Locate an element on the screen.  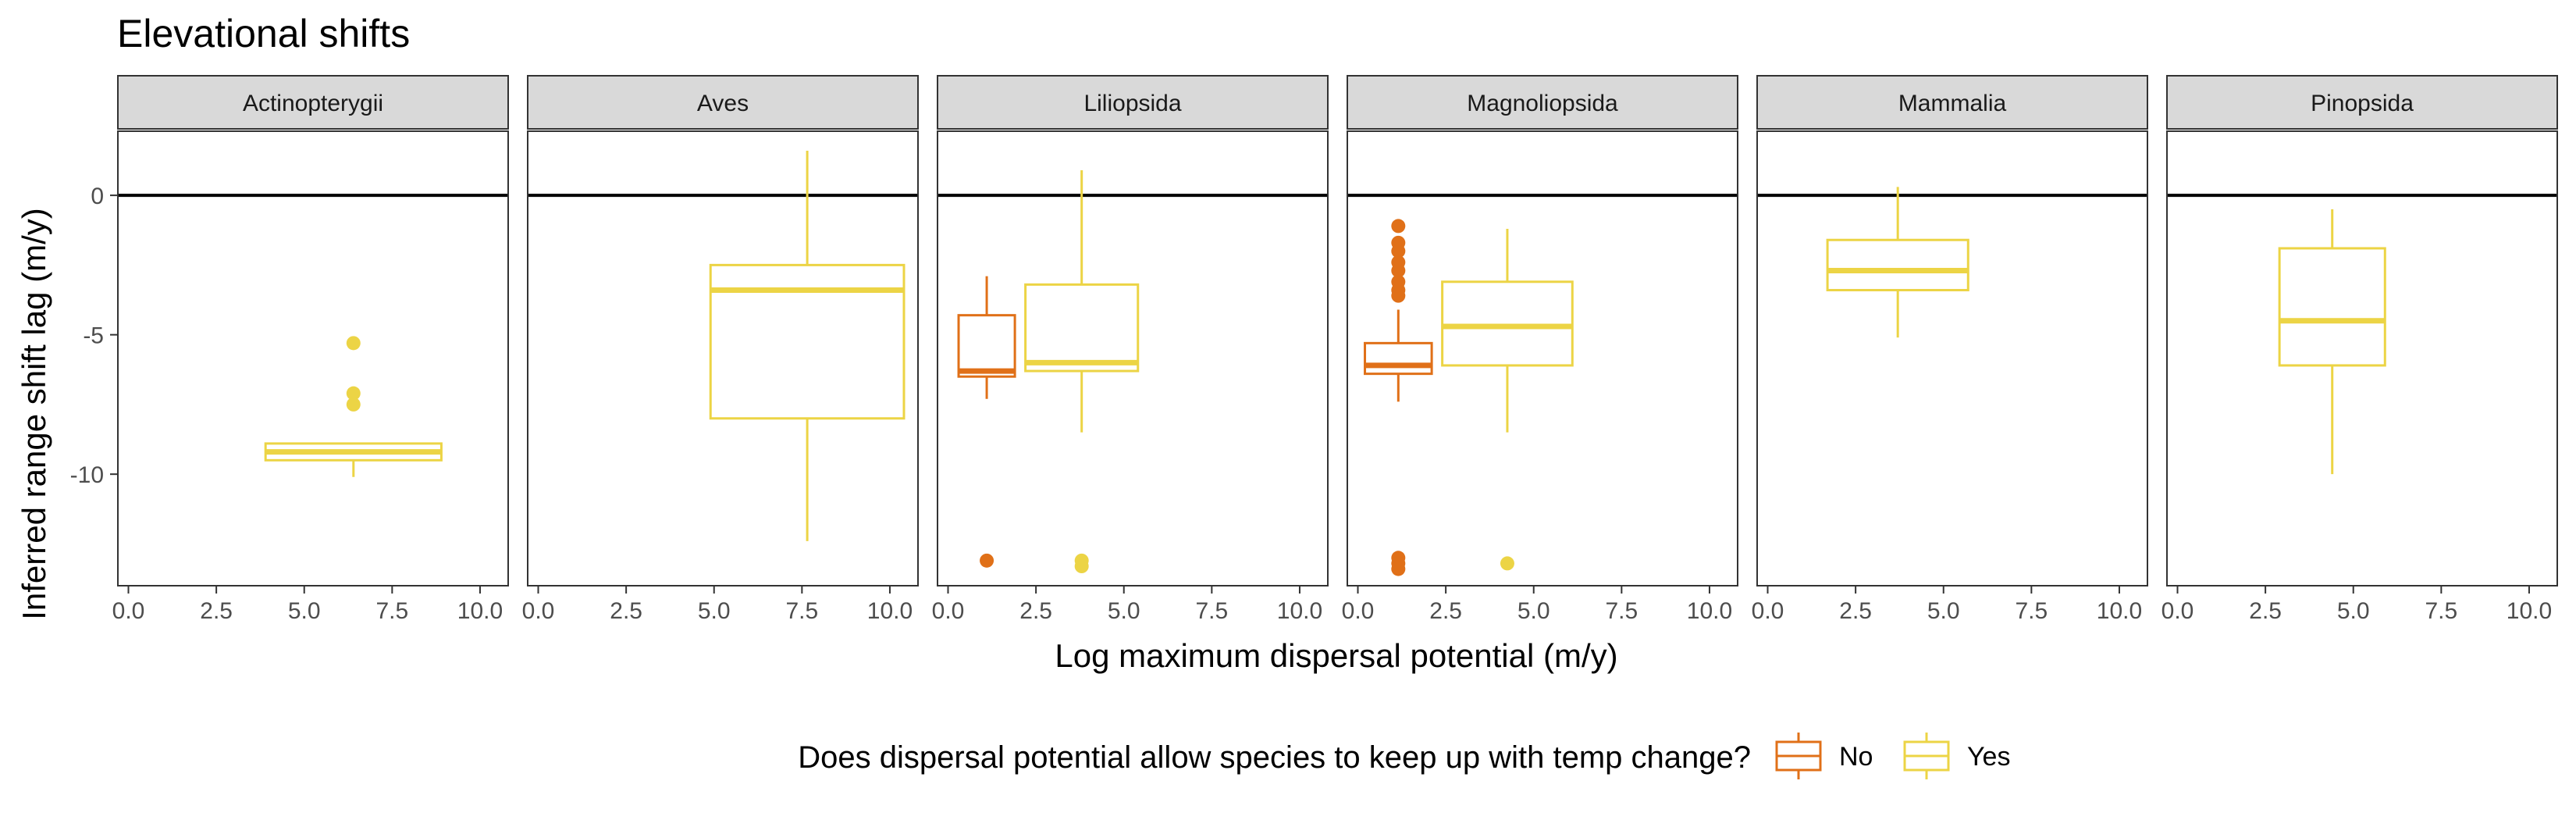
legend-keys: No Yes is located at coordinates (1892, 756).